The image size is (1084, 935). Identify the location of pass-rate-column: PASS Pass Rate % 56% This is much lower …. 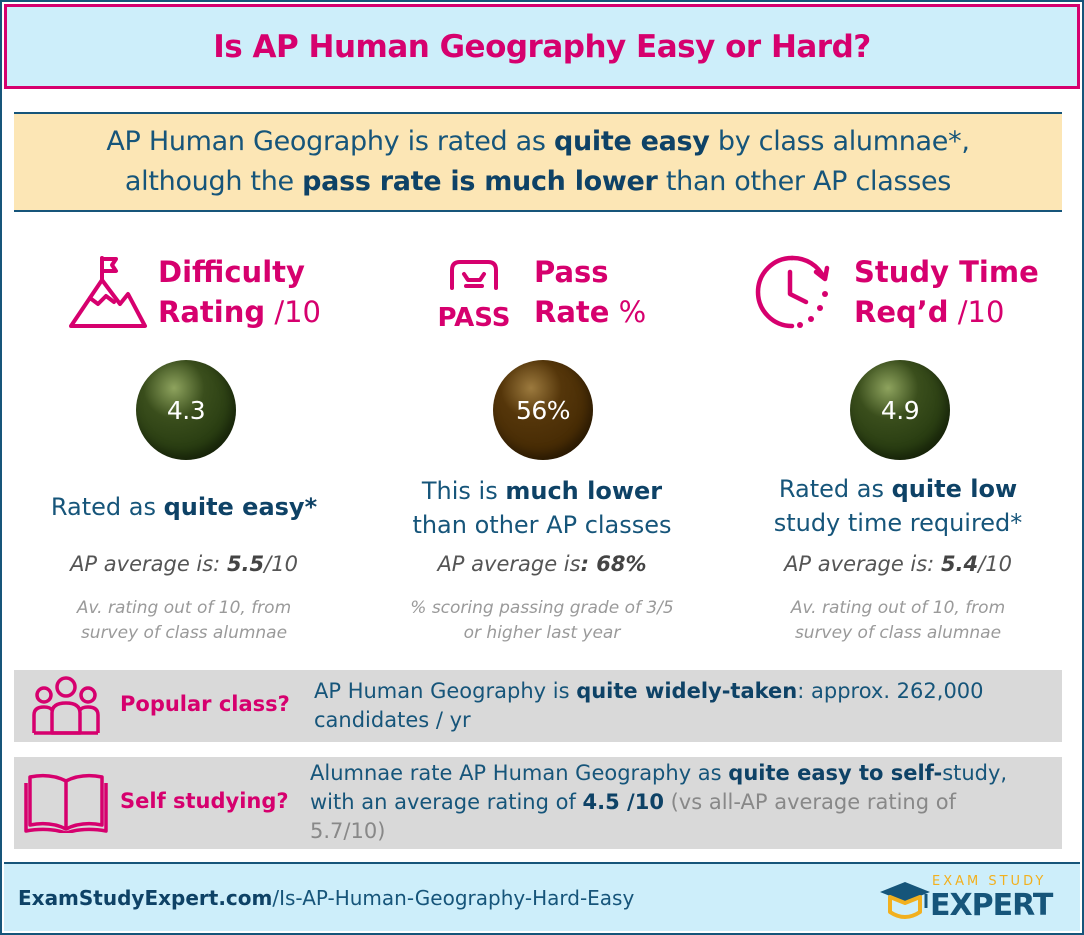
(542, 450).